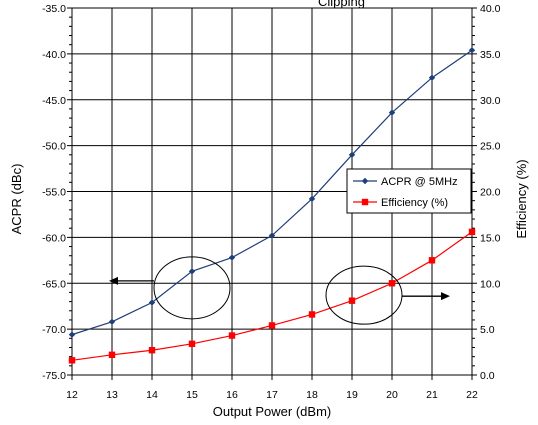  Describe the element at coordinates (490, 193) in the screenshot. I see `y-right-tick-label: 20.0` at that location.